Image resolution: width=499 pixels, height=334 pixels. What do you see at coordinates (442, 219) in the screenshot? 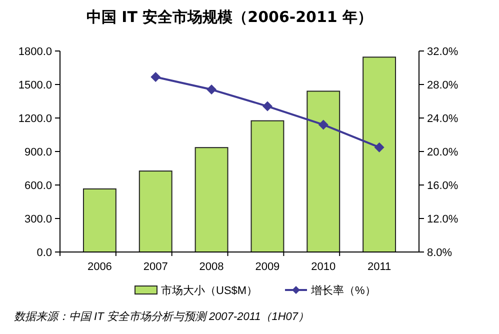
I see `y2-tick-label: 12.0%` at bounding box center [442, 219].